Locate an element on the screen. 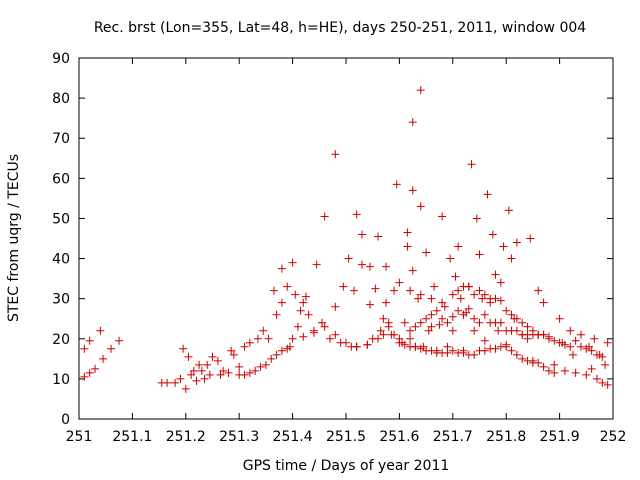  x-tick-label: 251.1 is located at coordinates (132, 437).